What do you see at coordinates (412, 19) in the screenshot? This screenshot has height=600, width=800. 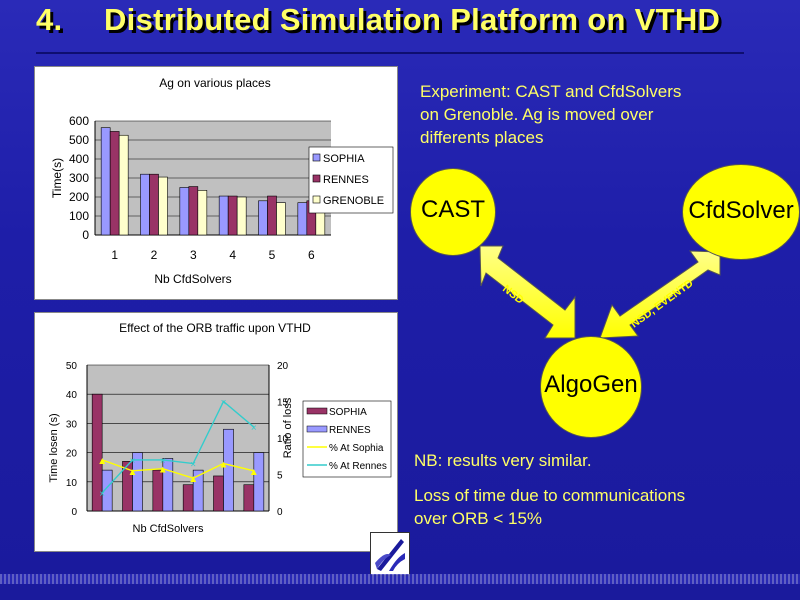 I see `slide-title-text: Distributed Simulation Platform on VTHD` at bounding box center [412, 19].